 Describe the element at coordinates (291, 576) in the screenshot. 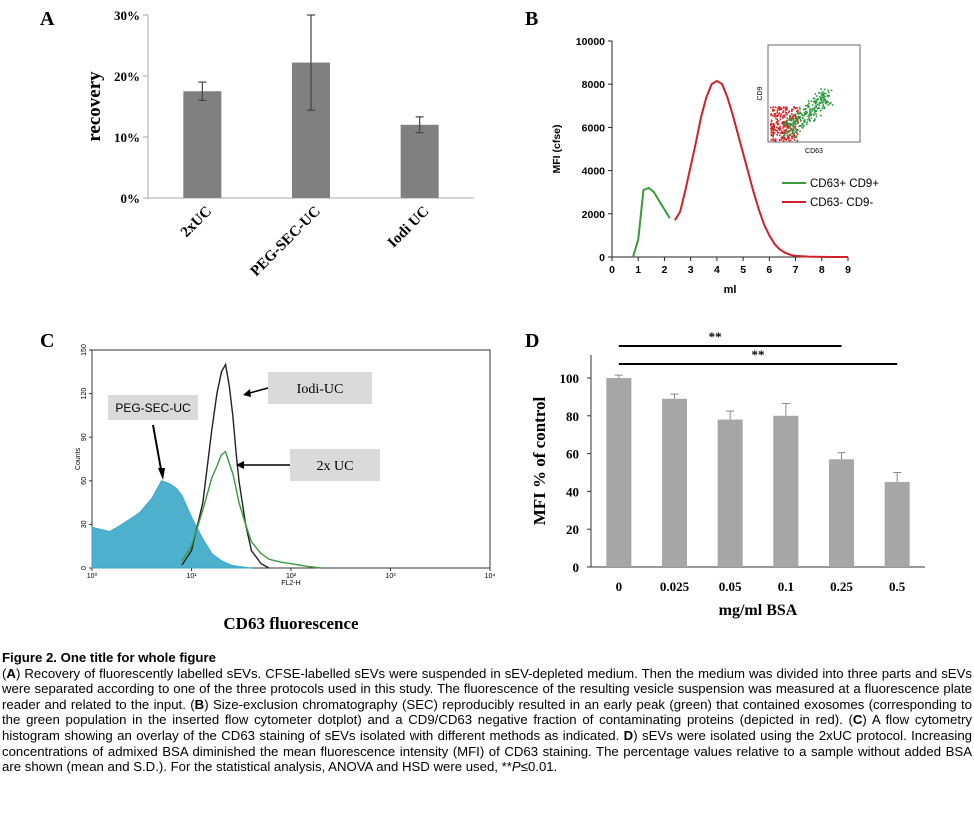

I see `c-x-tick-label: 10²` at that location.